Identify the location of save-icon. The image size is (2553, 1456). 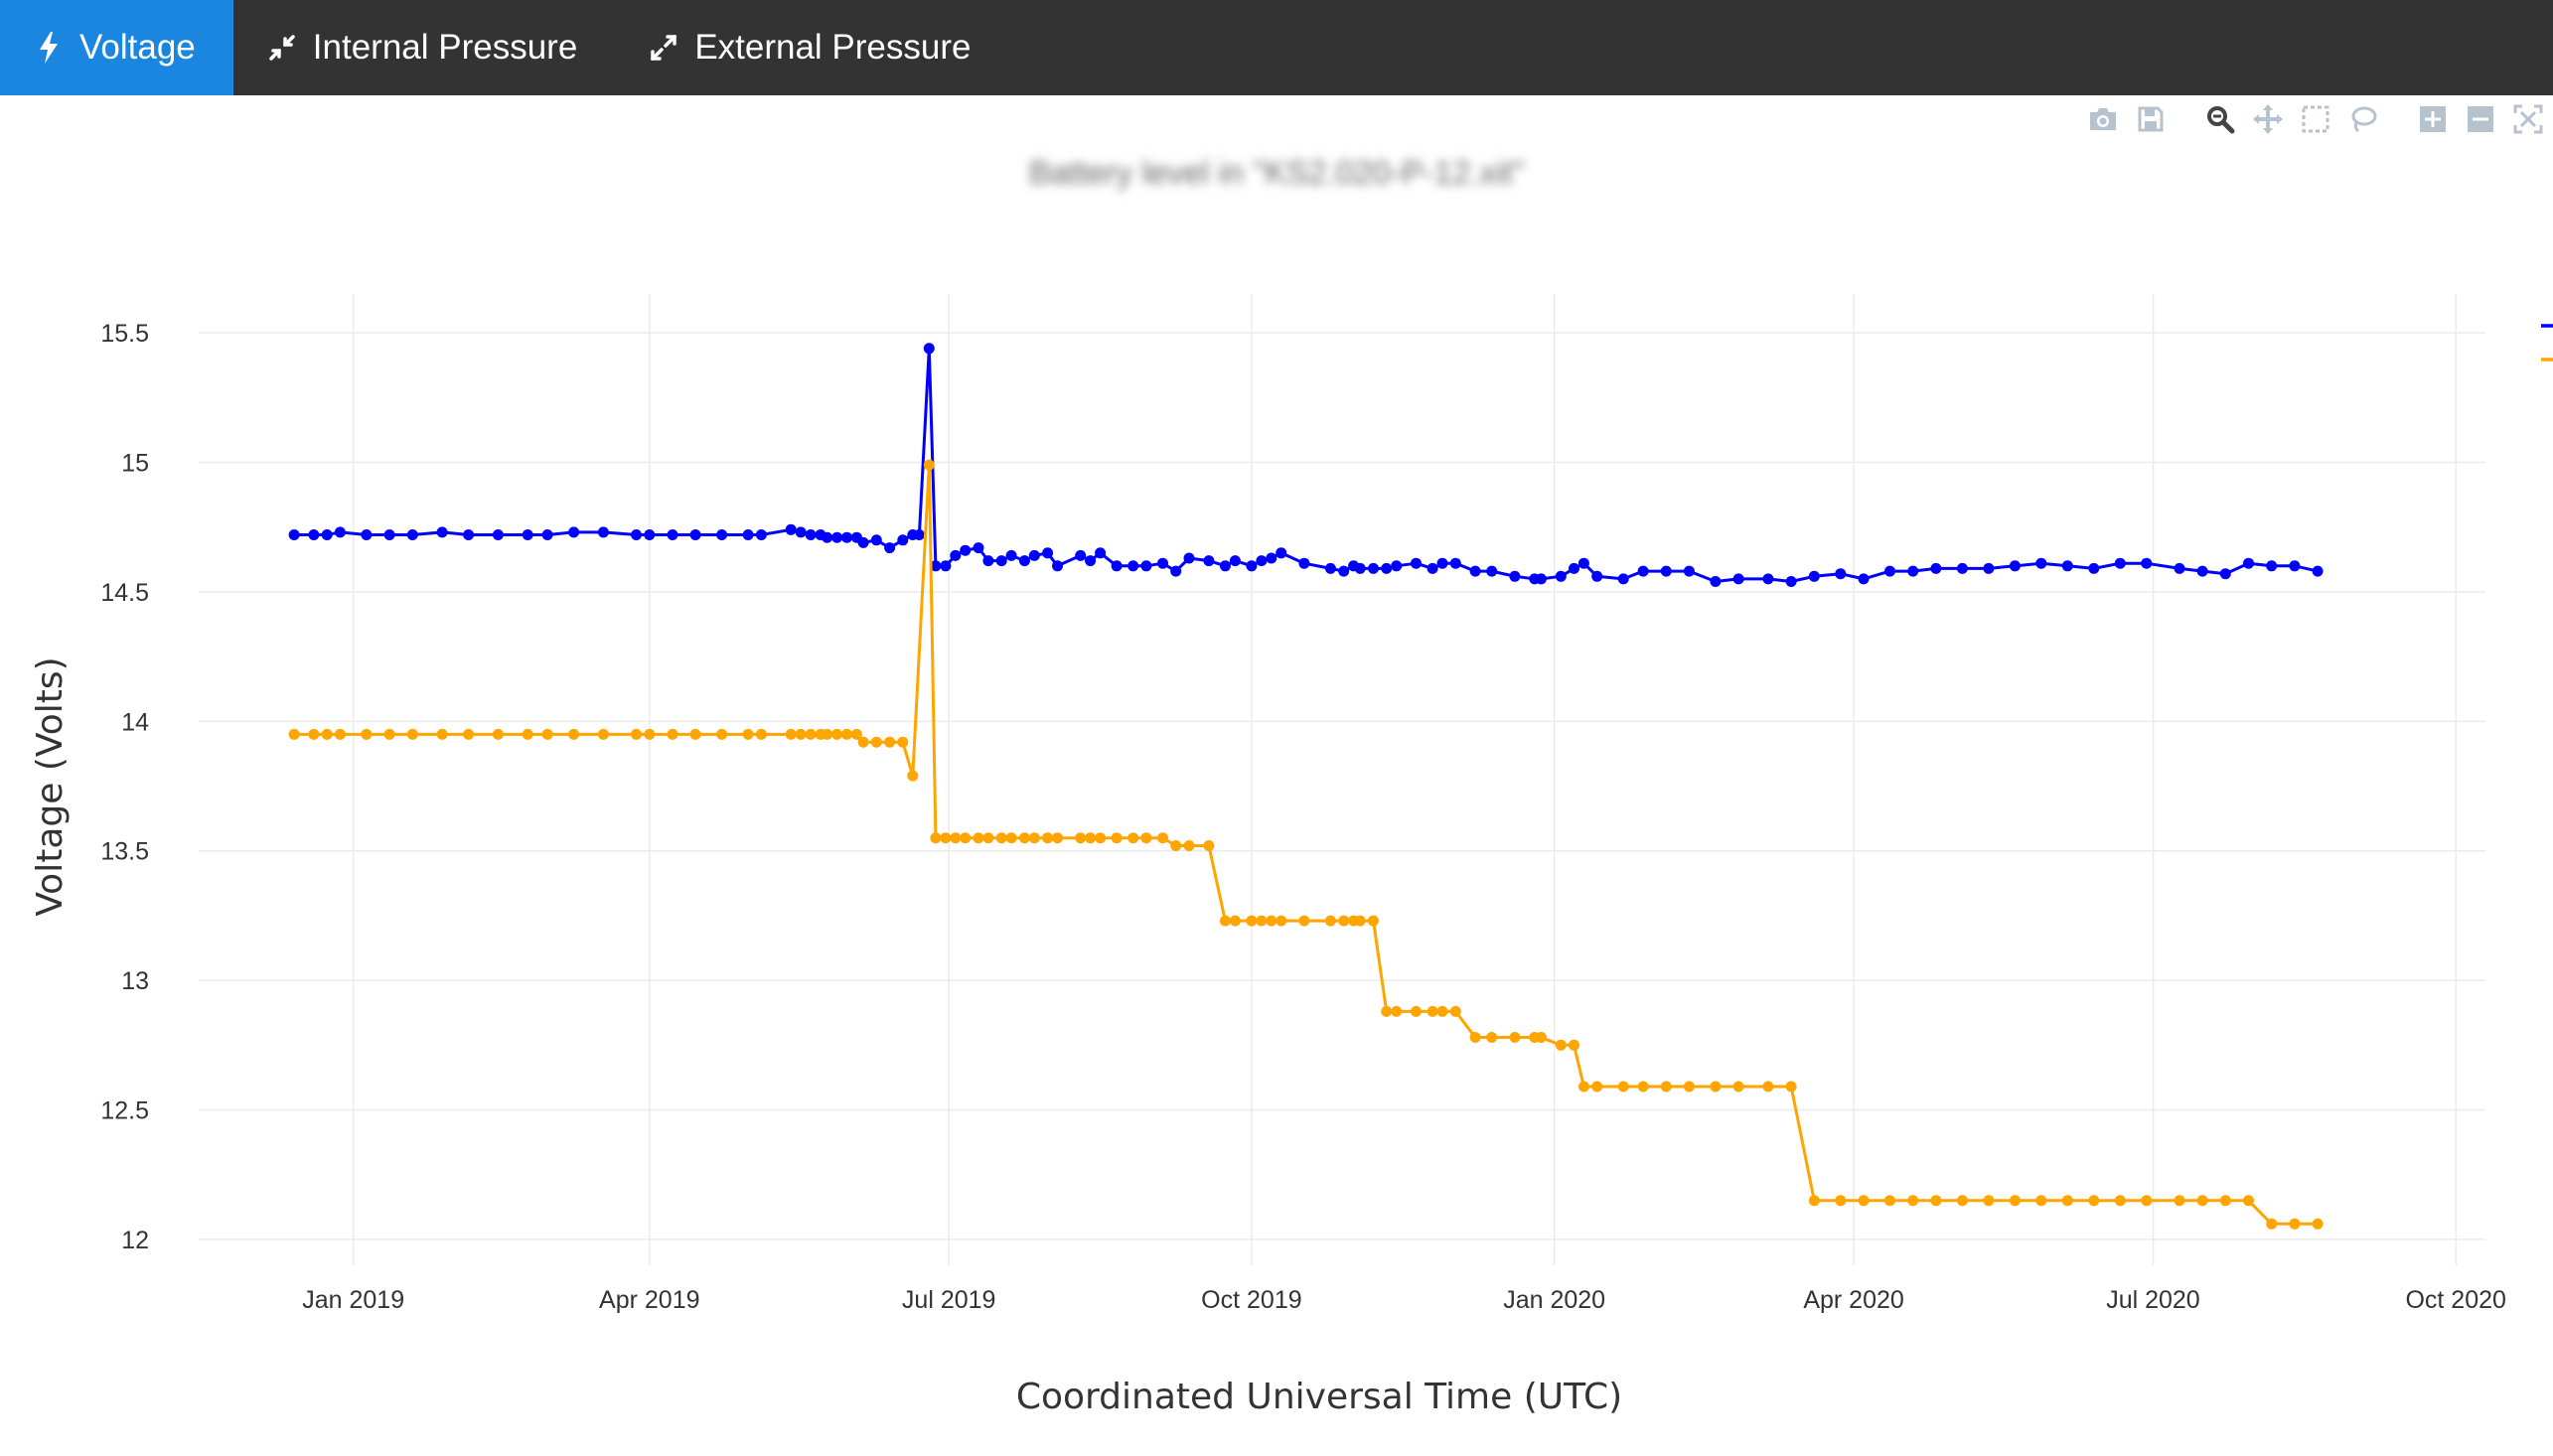
(2151, 119).